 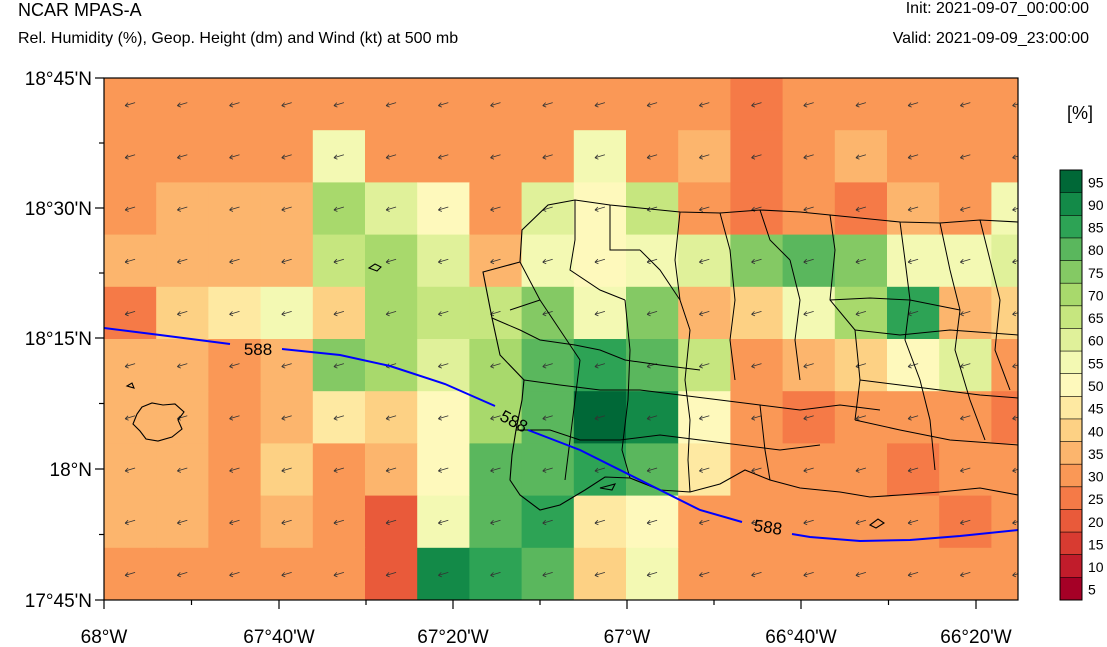 What do you see at coordinates (1096, 386) in the screenshot?
I see `colorbar-label: 50` at bounding box center [1096, 386].